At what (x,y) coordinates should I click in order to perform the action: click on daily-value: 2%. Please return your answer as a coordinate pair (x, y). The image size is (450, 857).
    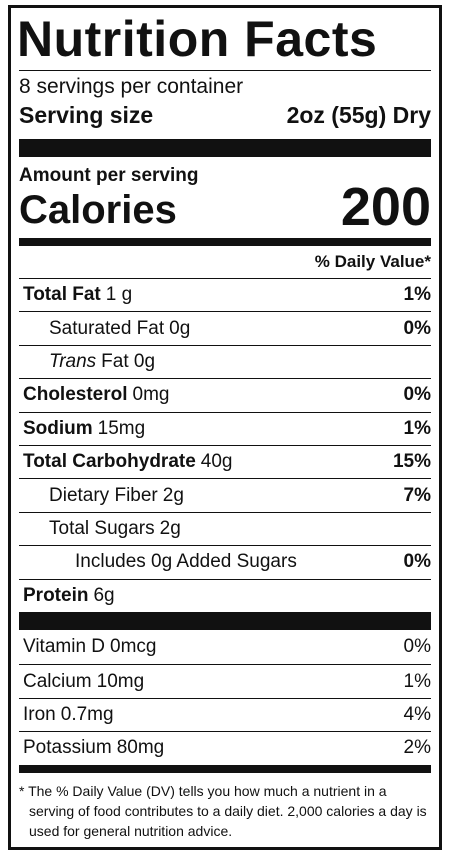
    Looking at the image, I should click on (417, 748).